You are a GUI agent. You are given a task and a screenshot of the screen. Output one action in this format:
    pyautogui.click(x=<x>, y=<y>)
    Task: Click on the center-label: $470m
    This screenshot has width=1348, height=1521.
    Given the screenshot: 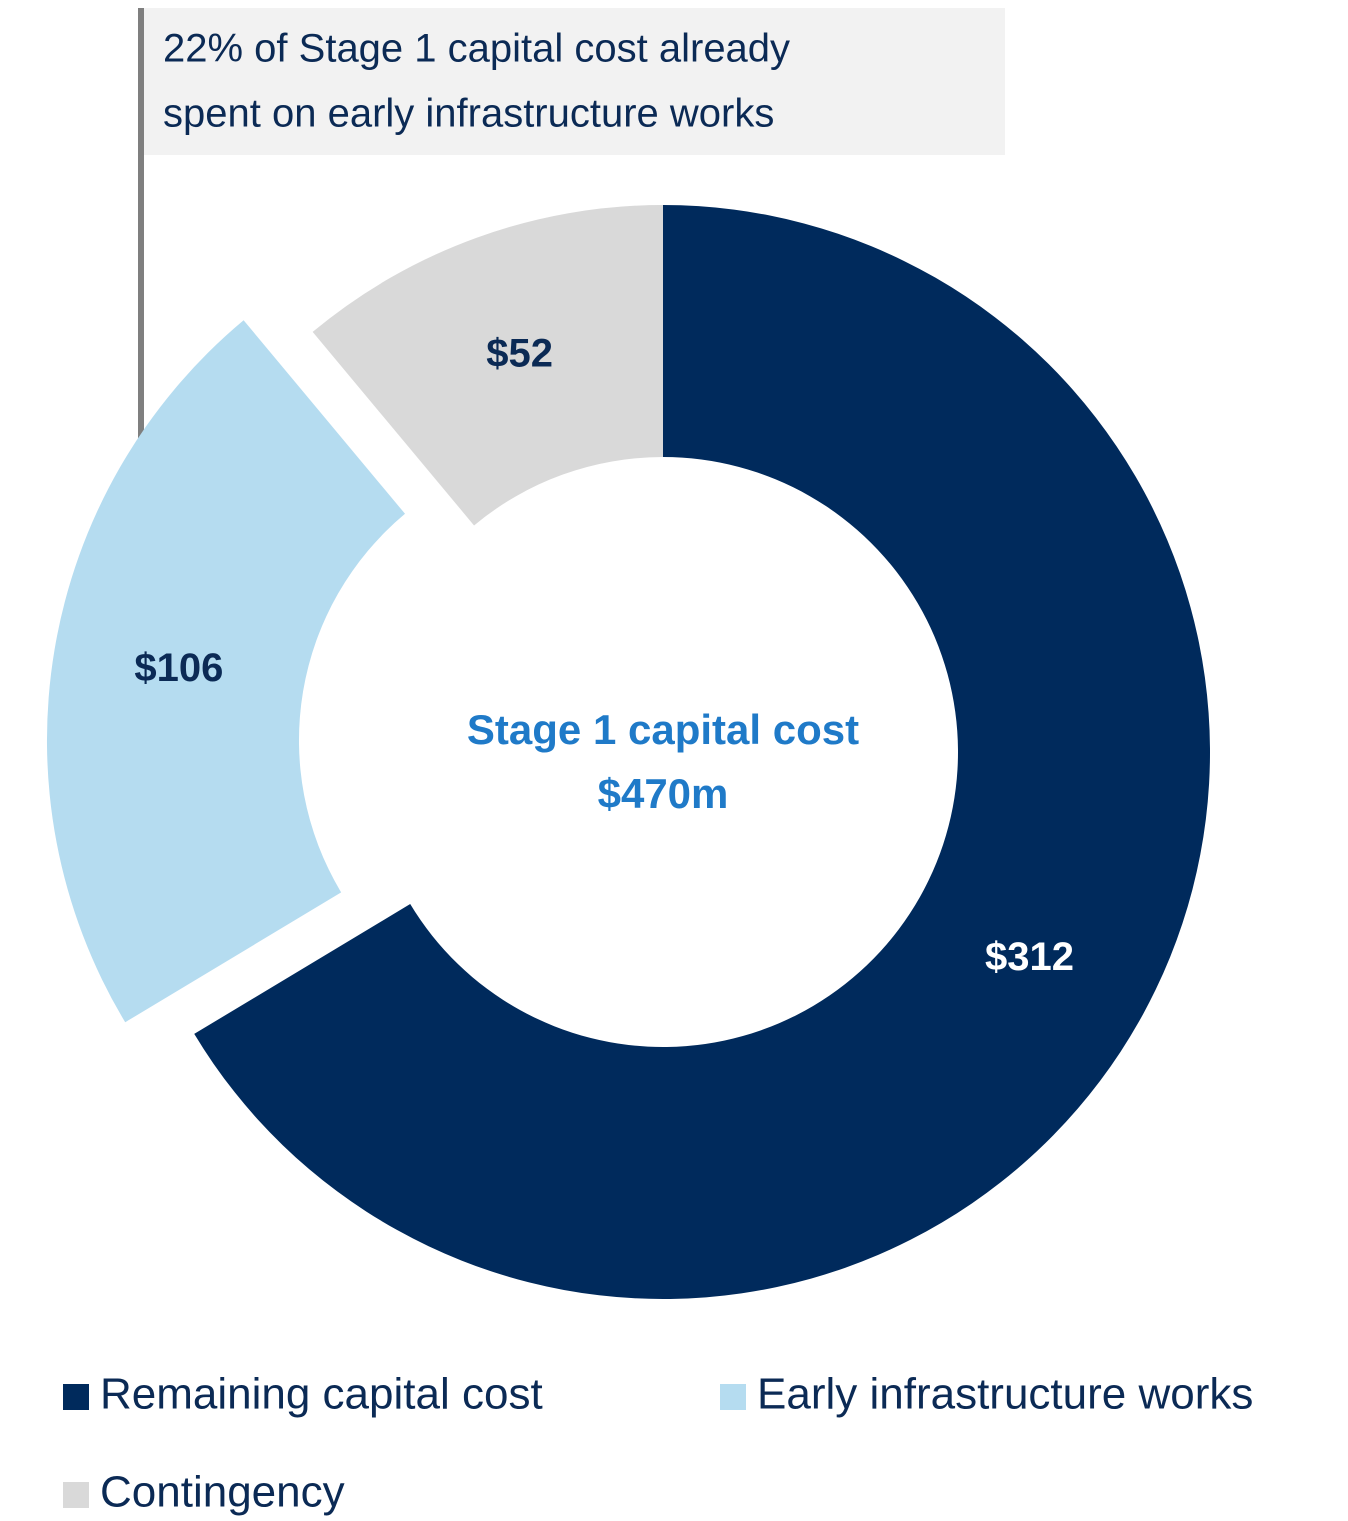 What is the action you would take?
    pyautogui.click(x=663, y=793)
    